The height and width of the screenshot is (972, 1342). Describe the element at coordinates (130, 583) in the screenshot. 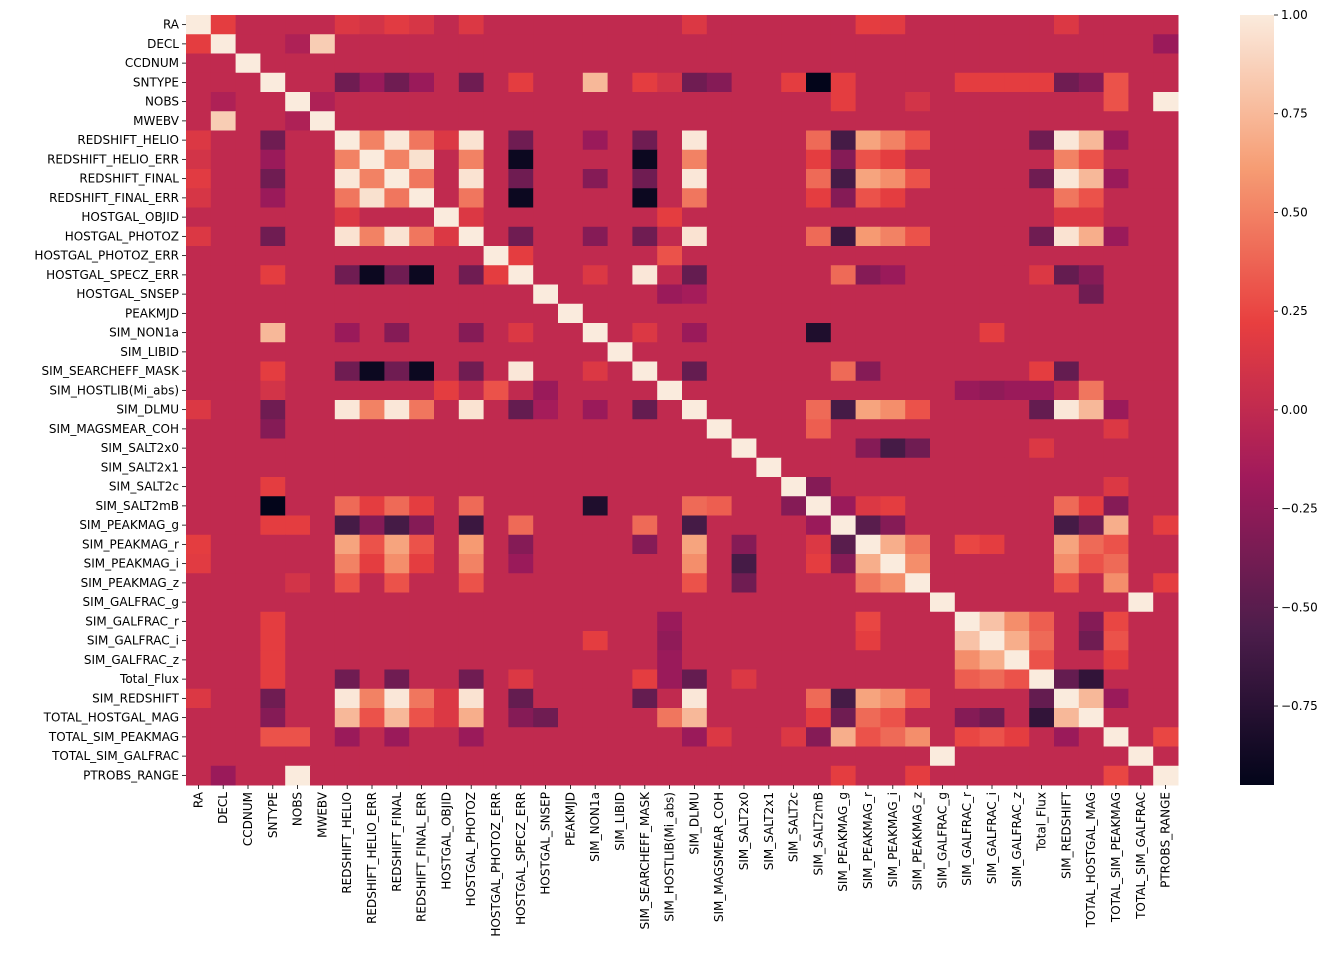

I see `y-tick-label: SIM_PEAKMAG_z` at that location.